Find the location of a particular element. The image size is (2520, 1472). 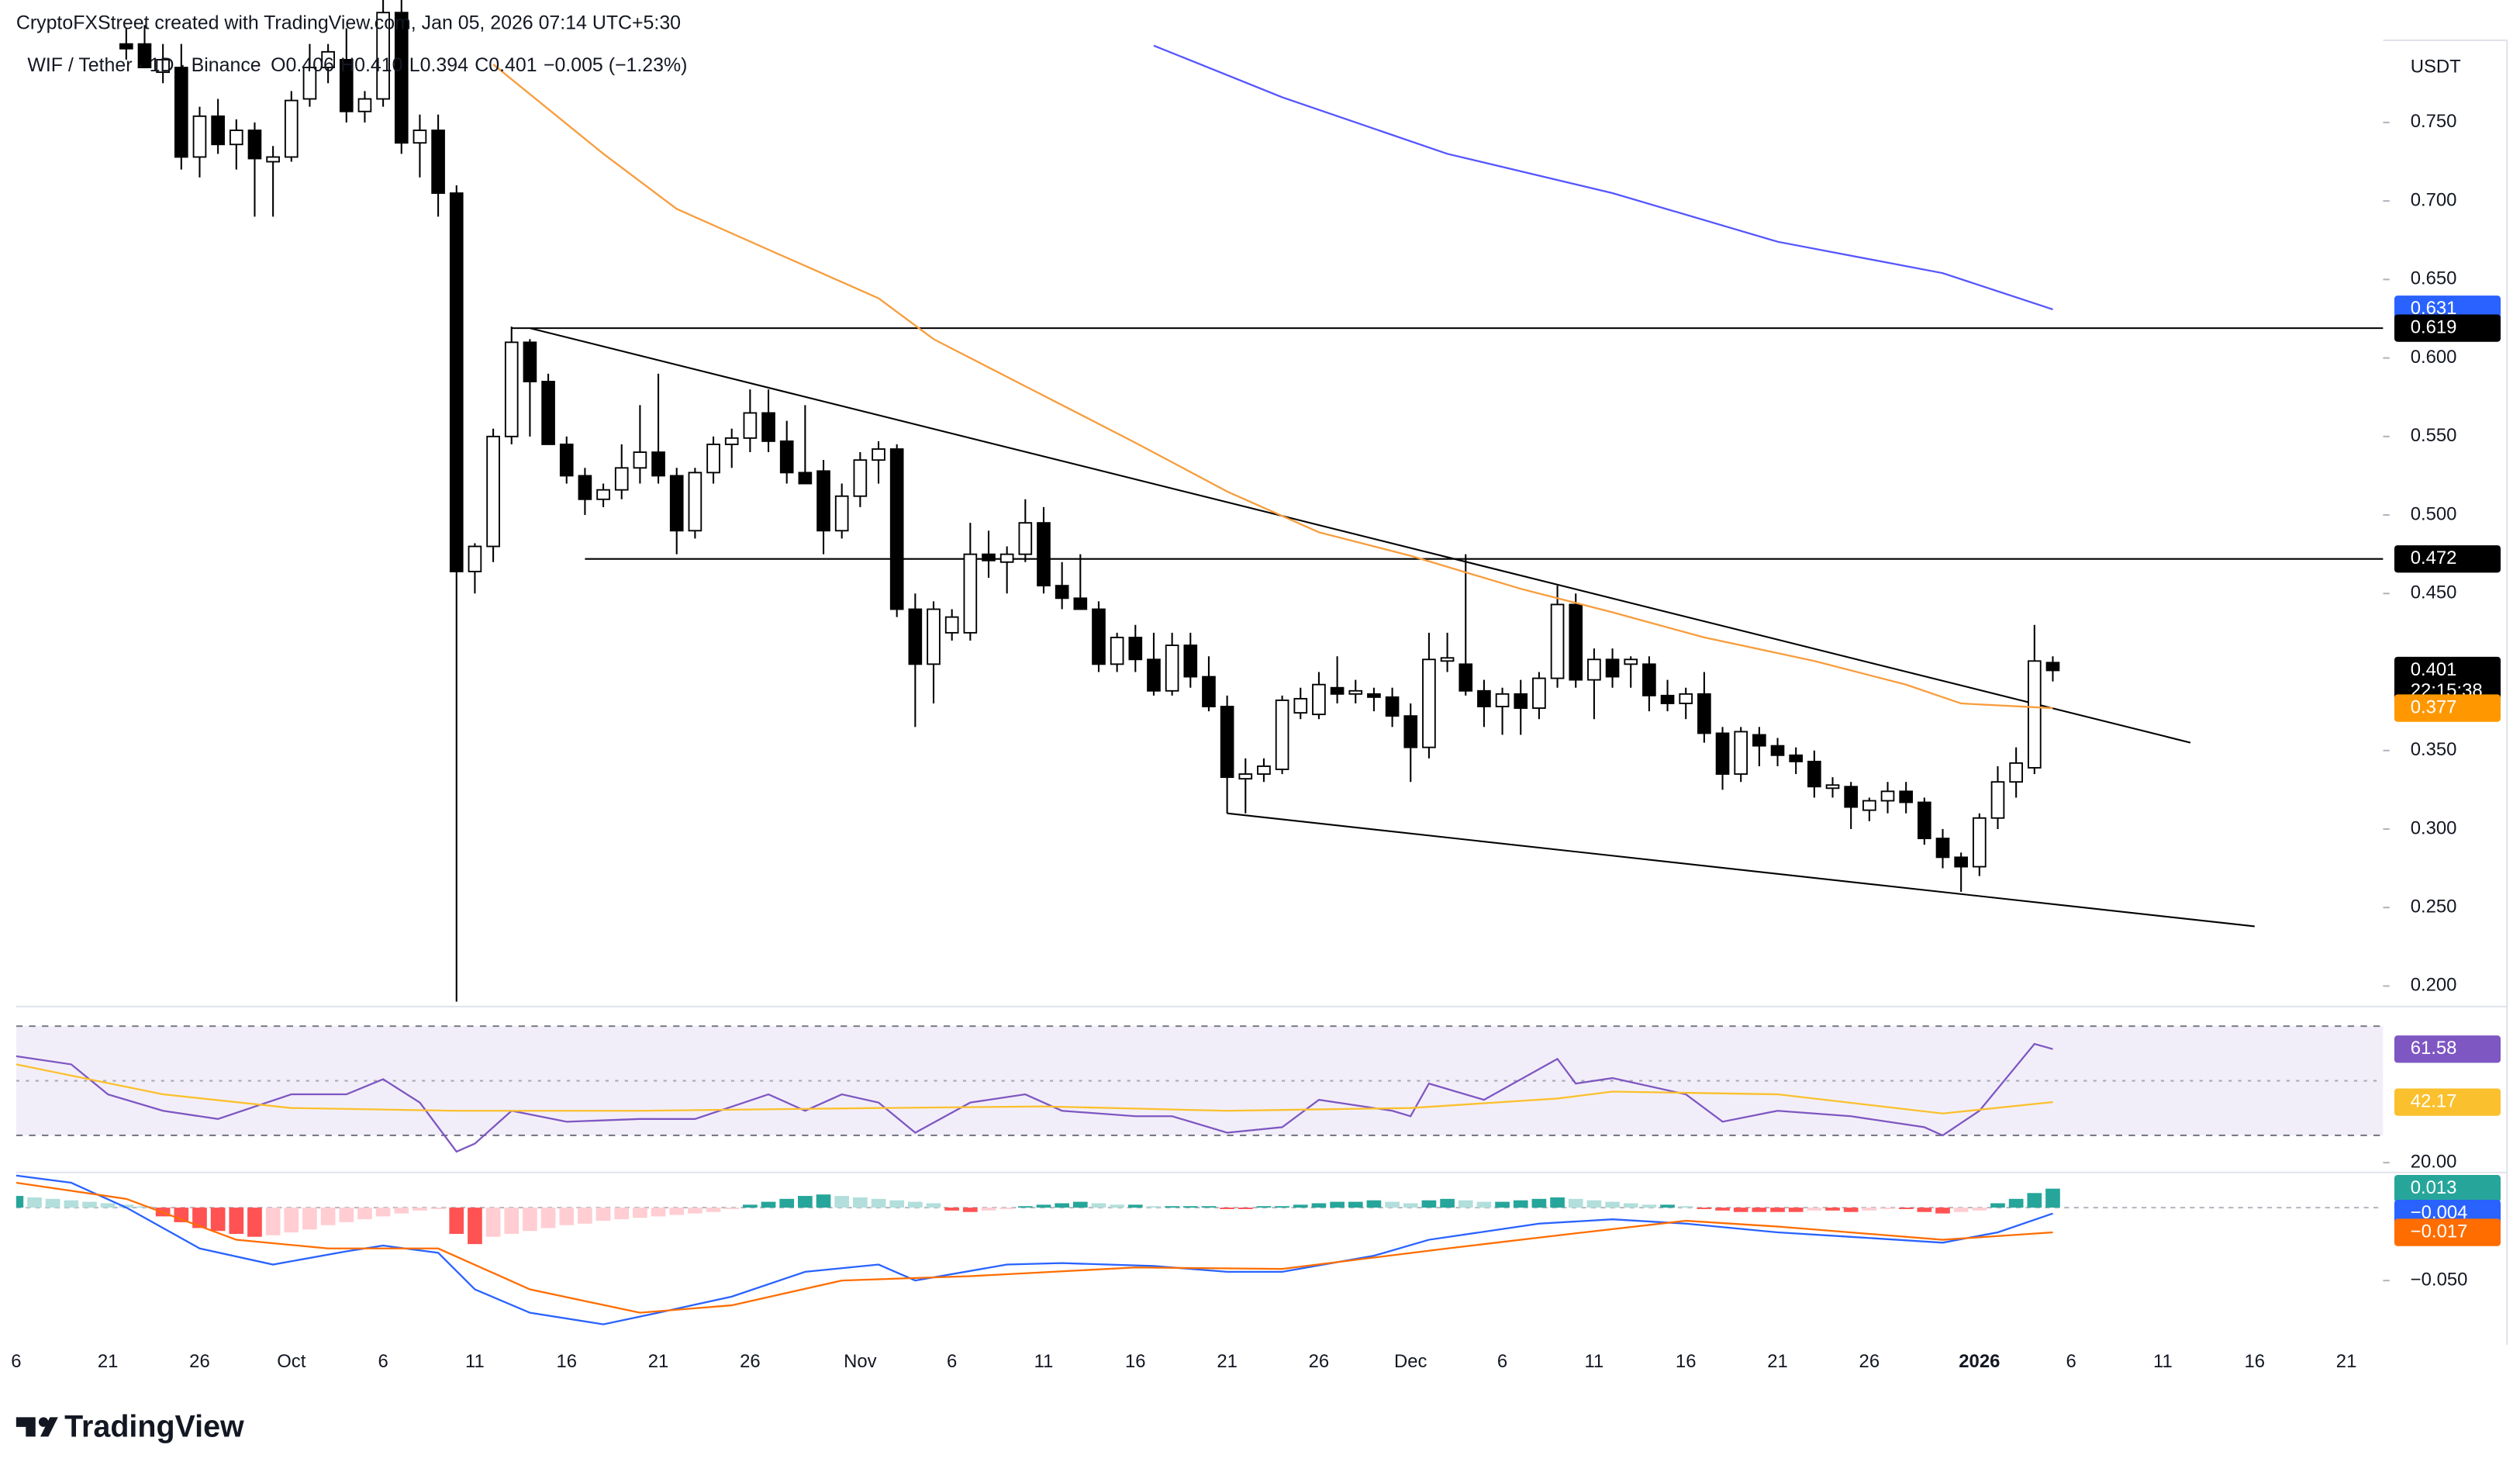

y-tick-label: 0.300 is located at coordinates (2434, 827).